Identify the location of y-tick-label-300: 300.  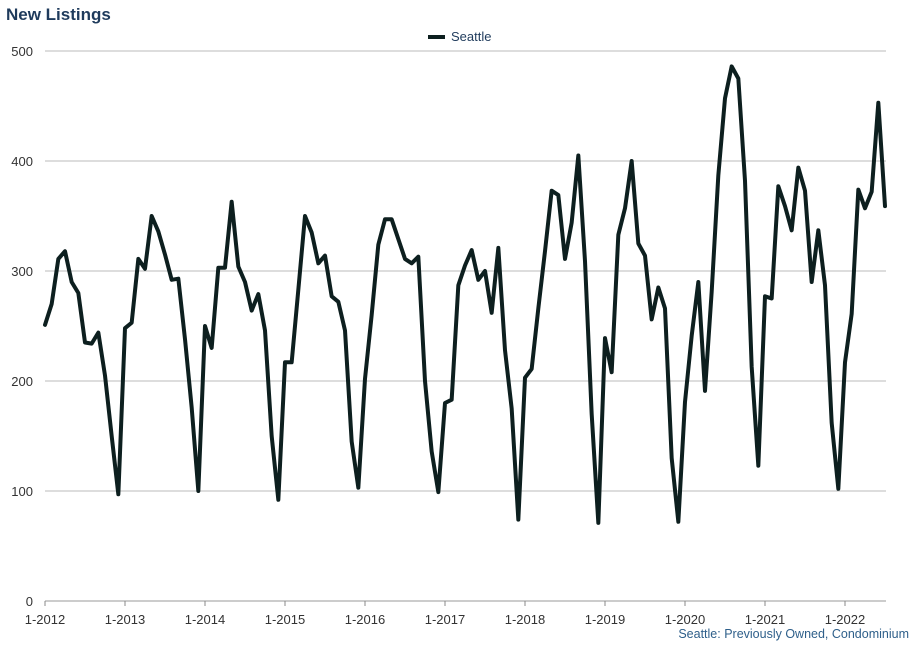
(22, 271).